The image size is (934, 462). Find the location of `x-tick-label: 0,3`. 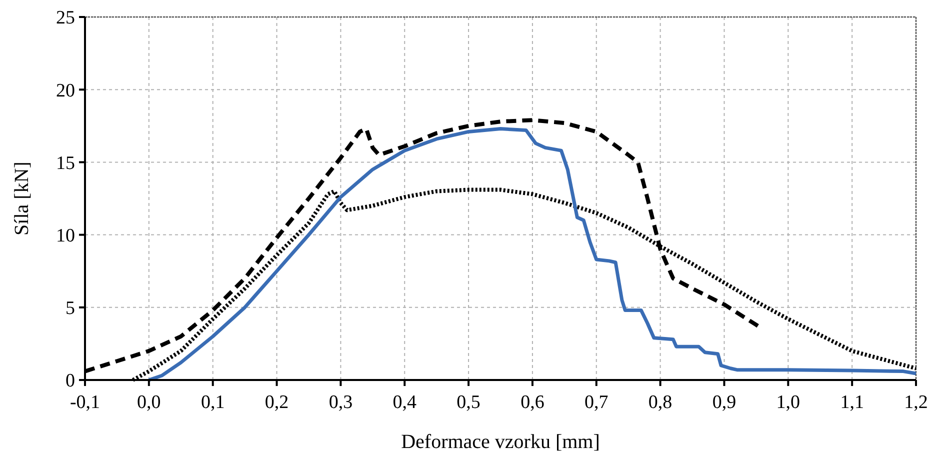

x-tick-label: 0,3 is located at coordinates (340, 402).